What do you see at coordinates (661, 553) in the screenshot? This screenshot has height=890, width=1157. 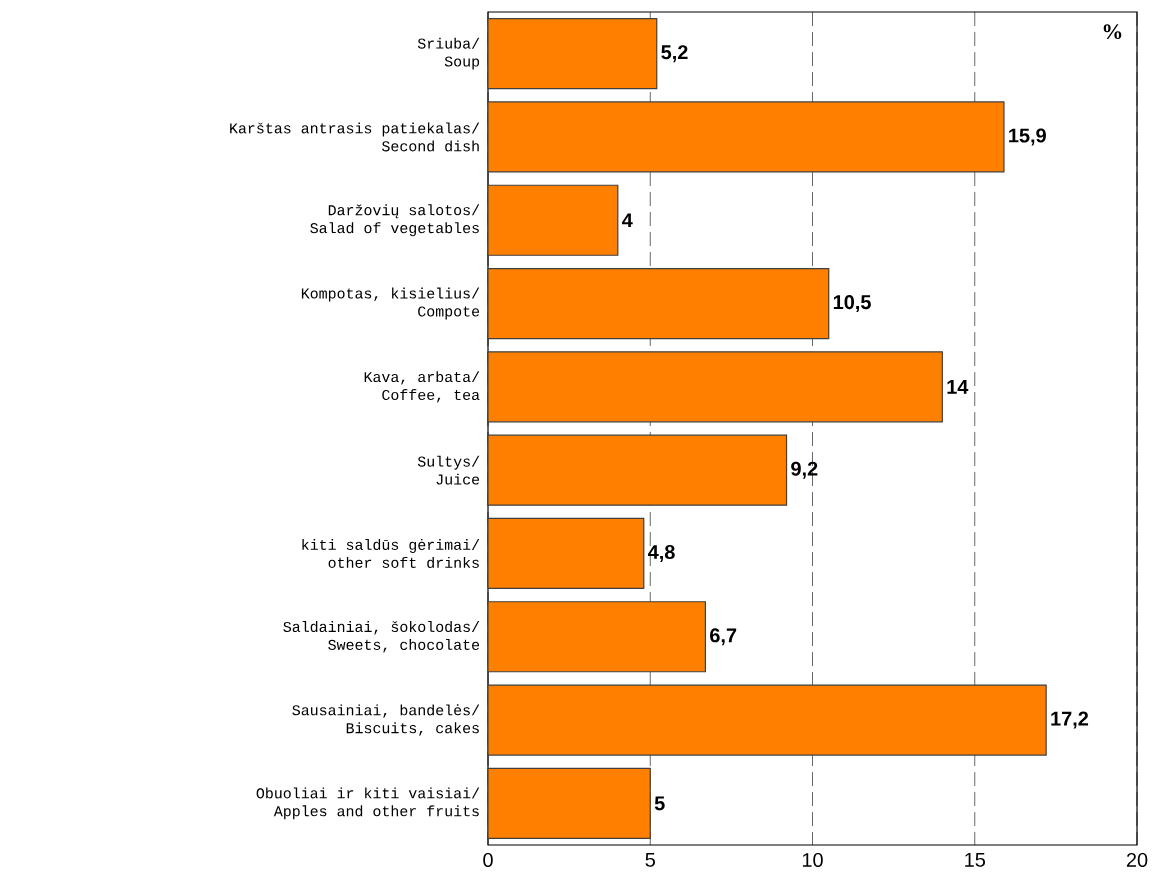 I see `data-label: 4,8` at bounding box center [661, 553].